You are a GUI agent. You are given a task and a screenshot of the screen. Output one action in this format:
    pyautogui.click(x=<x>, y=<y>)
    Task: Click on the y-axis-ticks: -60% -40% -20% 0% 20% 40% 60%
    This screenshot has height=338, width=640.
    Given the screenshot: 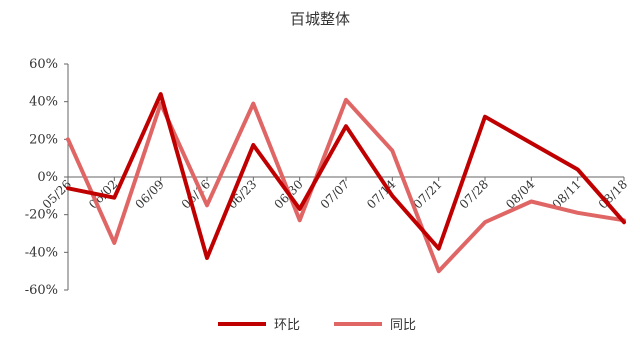 What is the action you would take?
    pyautogui.click(x=46, y=177)
    